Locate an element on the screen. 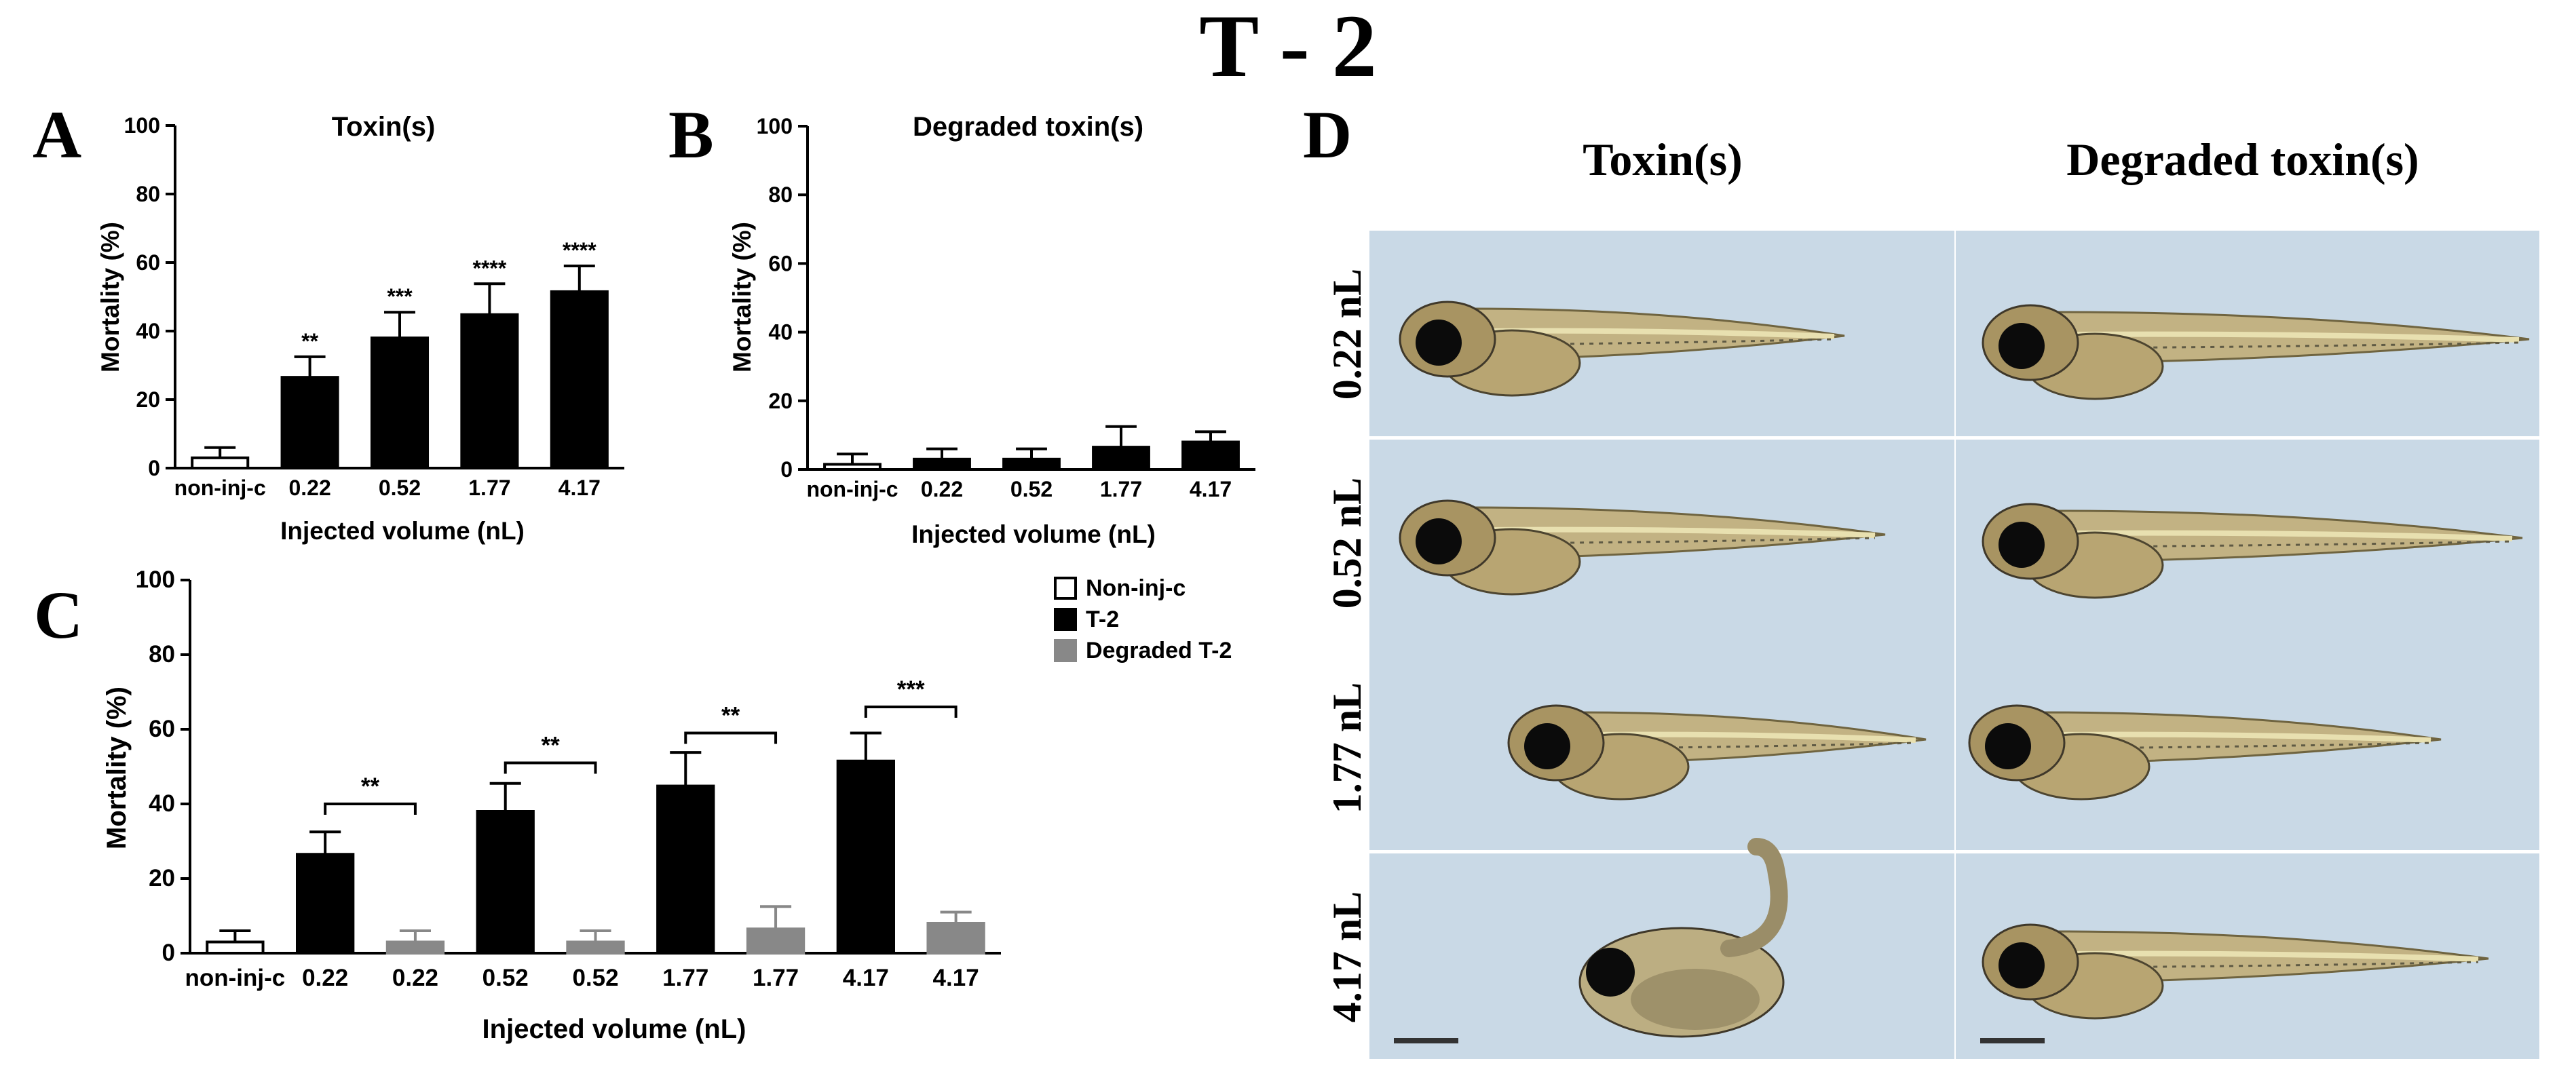  panel-a-xlabel: Injected volume (nL) is located at coordinates (402, 531).